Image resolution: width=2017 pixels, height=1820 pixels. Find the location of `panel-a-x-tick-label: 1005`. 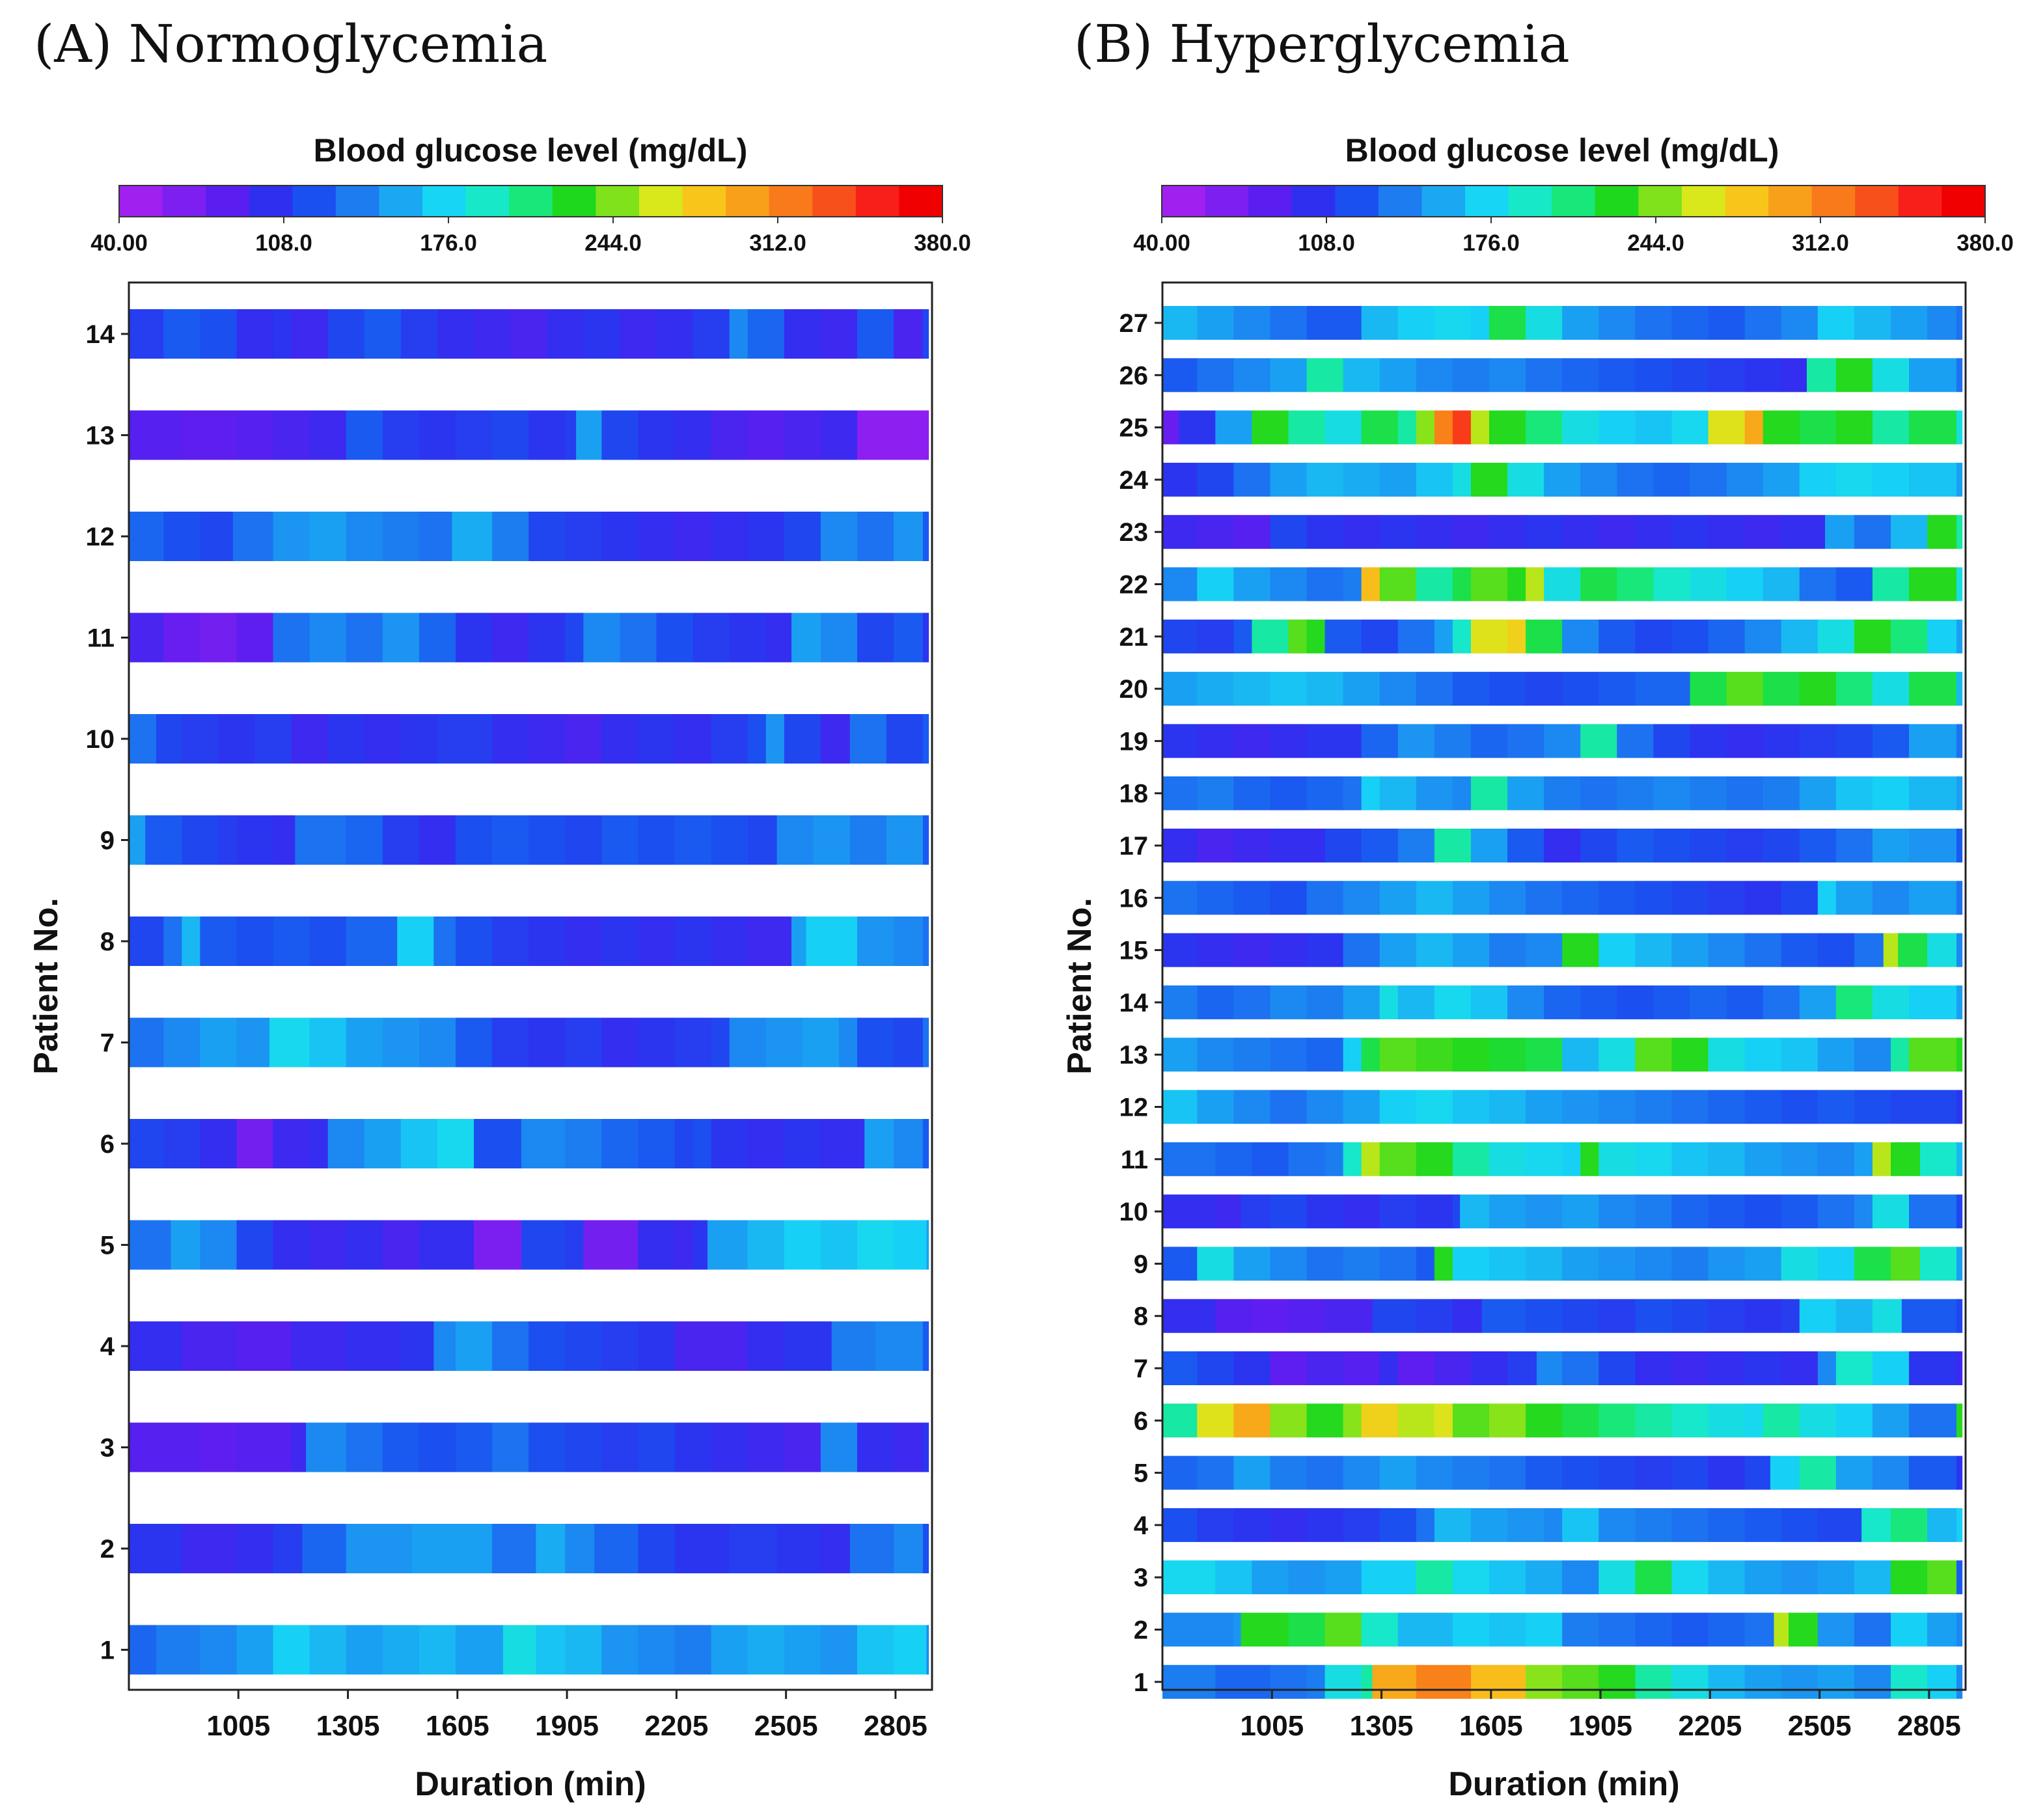

panel-a-x-tick-label: 1005 is located at coordinates (238, 1726).